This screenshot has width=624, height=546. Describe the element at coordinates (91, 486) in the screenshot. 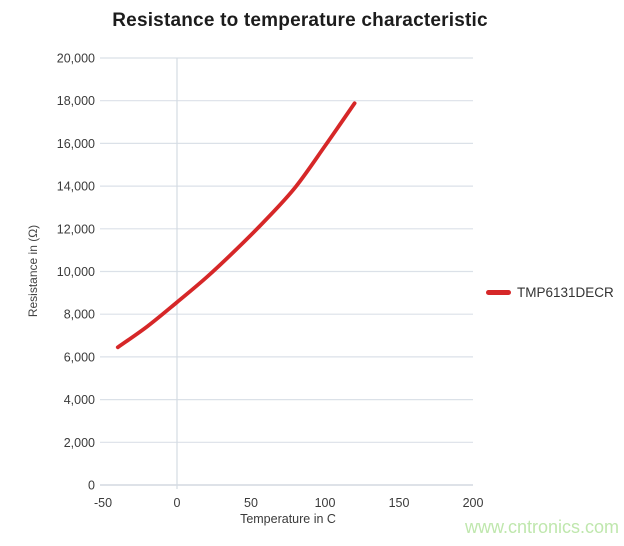

I see `y-tick-label: 0` at that location.